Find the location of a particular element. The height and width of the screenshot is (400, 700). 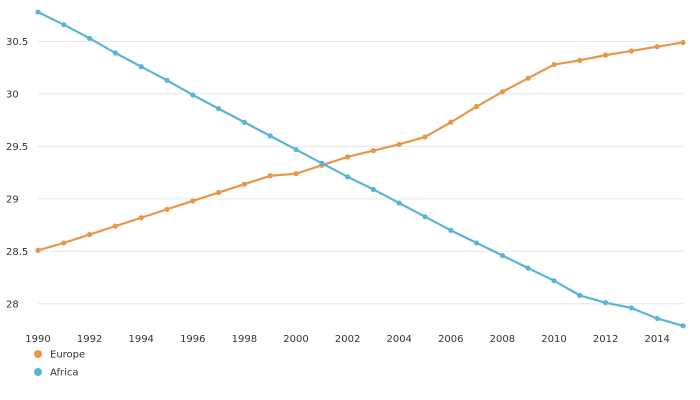

legend-label: Africa is located at coordinates (64, 373).